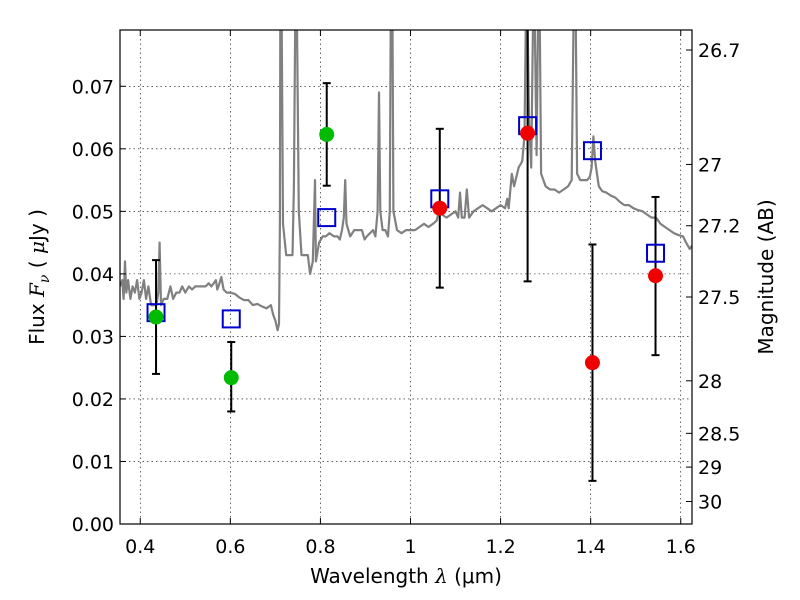  What do you see at coordinates (39, 277) in the screenshot?
I see `y-axis-label: Flux Fν ( μJy )` at bounding box center [39, 277].